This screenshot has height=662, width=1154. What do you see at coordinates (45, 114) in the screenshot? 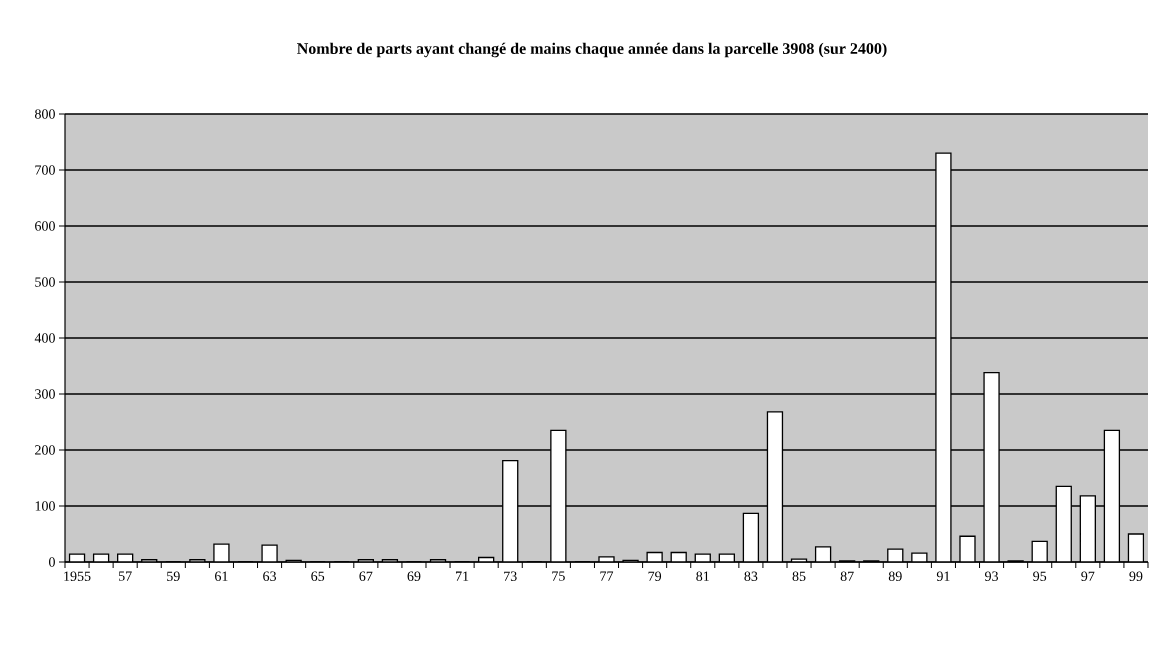
I see `y-tick-label: 800` at bounding box center [45, 114].